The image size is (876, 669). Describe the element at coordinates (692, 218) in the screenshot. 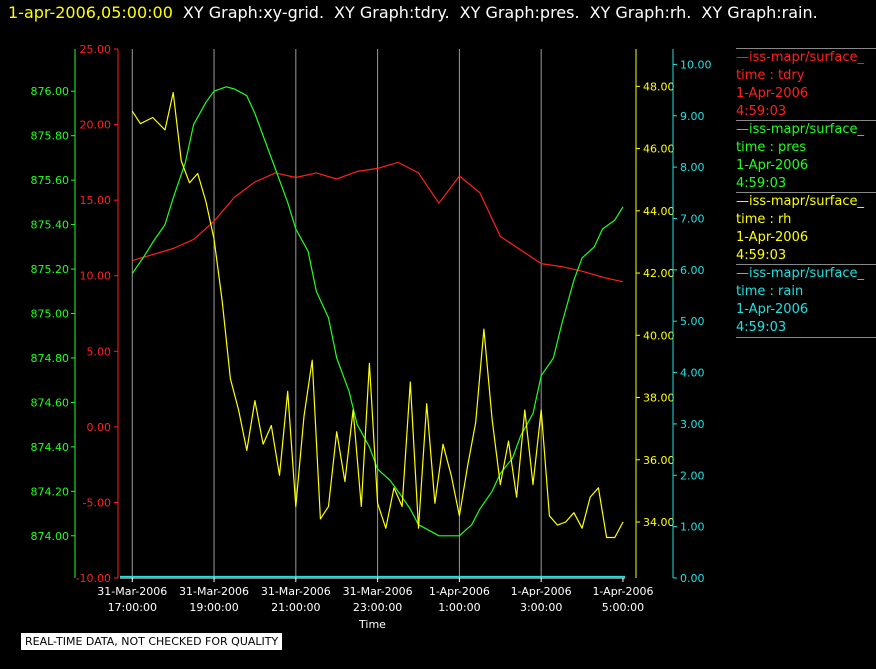

I see `y-tick-label: 7.00` at that location.